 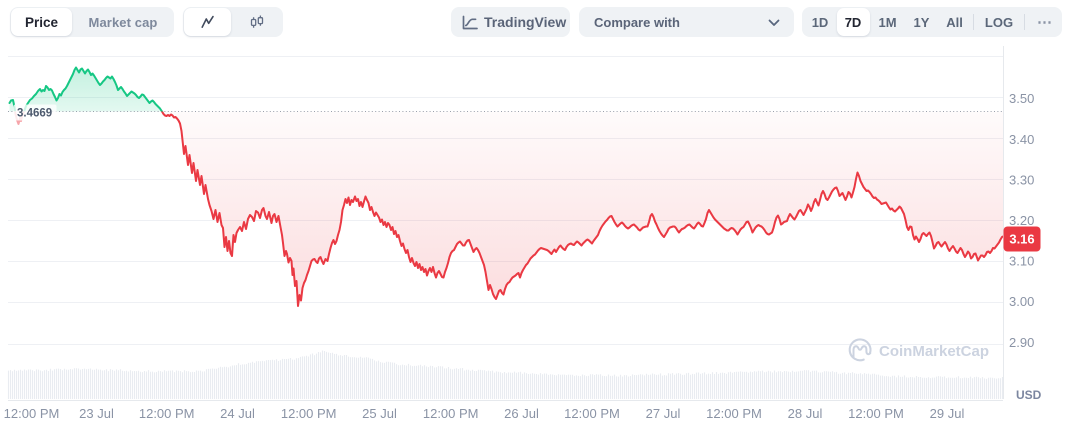 I want to click on svg-text: 3.50, so click(x=1021, y=98).